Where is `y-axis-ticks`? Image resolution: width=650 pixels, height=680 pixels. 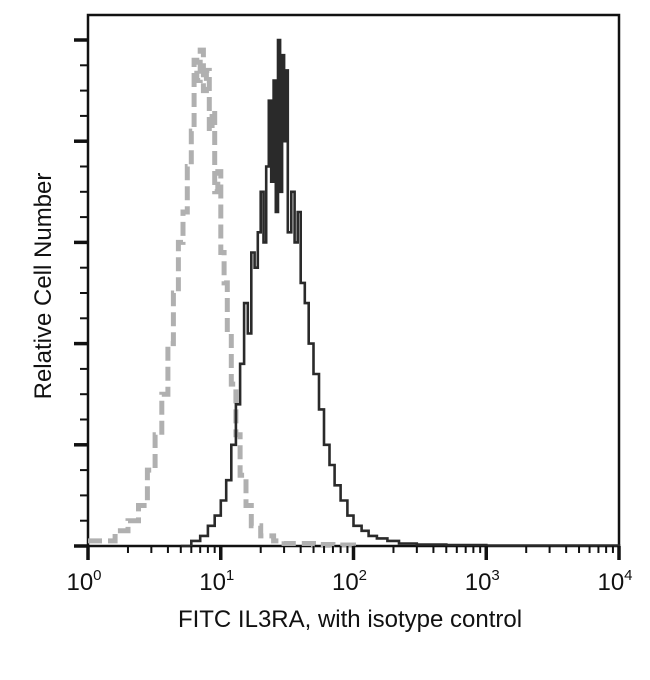
y-axis-ticks is located at coordinates (81, 293).